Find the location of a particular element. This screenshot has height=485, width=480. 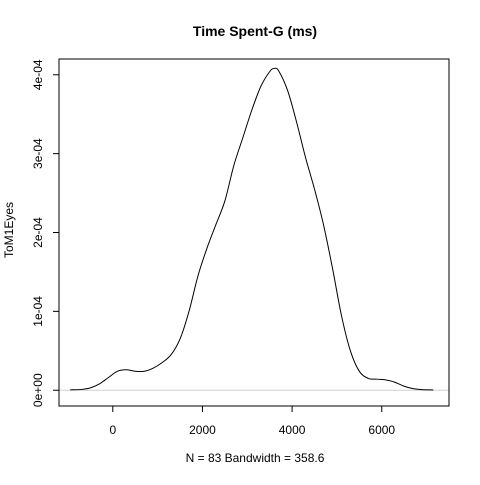

x-tick-label: 4000 is located at coordinates (292, 430).